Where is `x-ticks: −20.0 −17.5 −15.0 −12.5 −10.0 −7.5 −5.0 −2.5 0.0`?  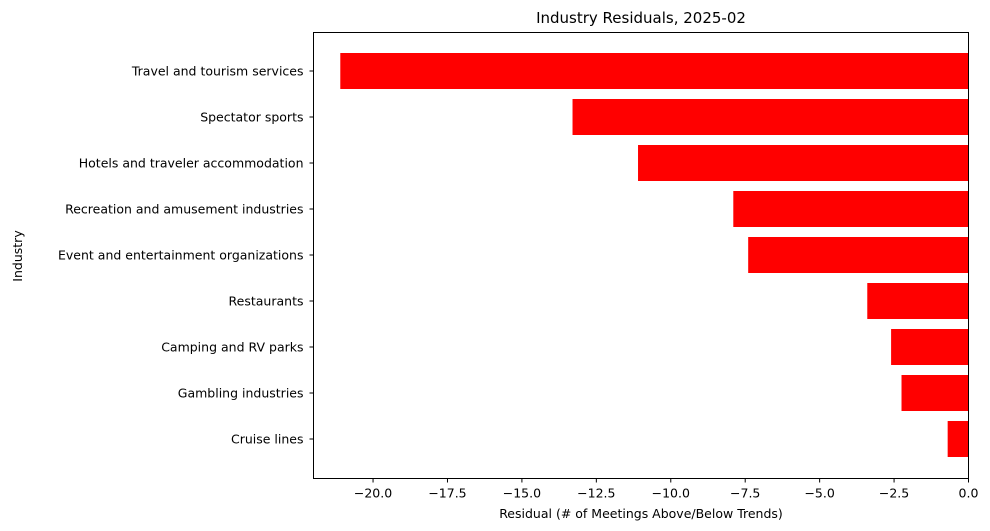
x-ticks: −20.0 −17.5 −15.0 −12.5 −10.0 −7.5 −5.0 −2.5 0.0 is located at coordinates (666, 489).